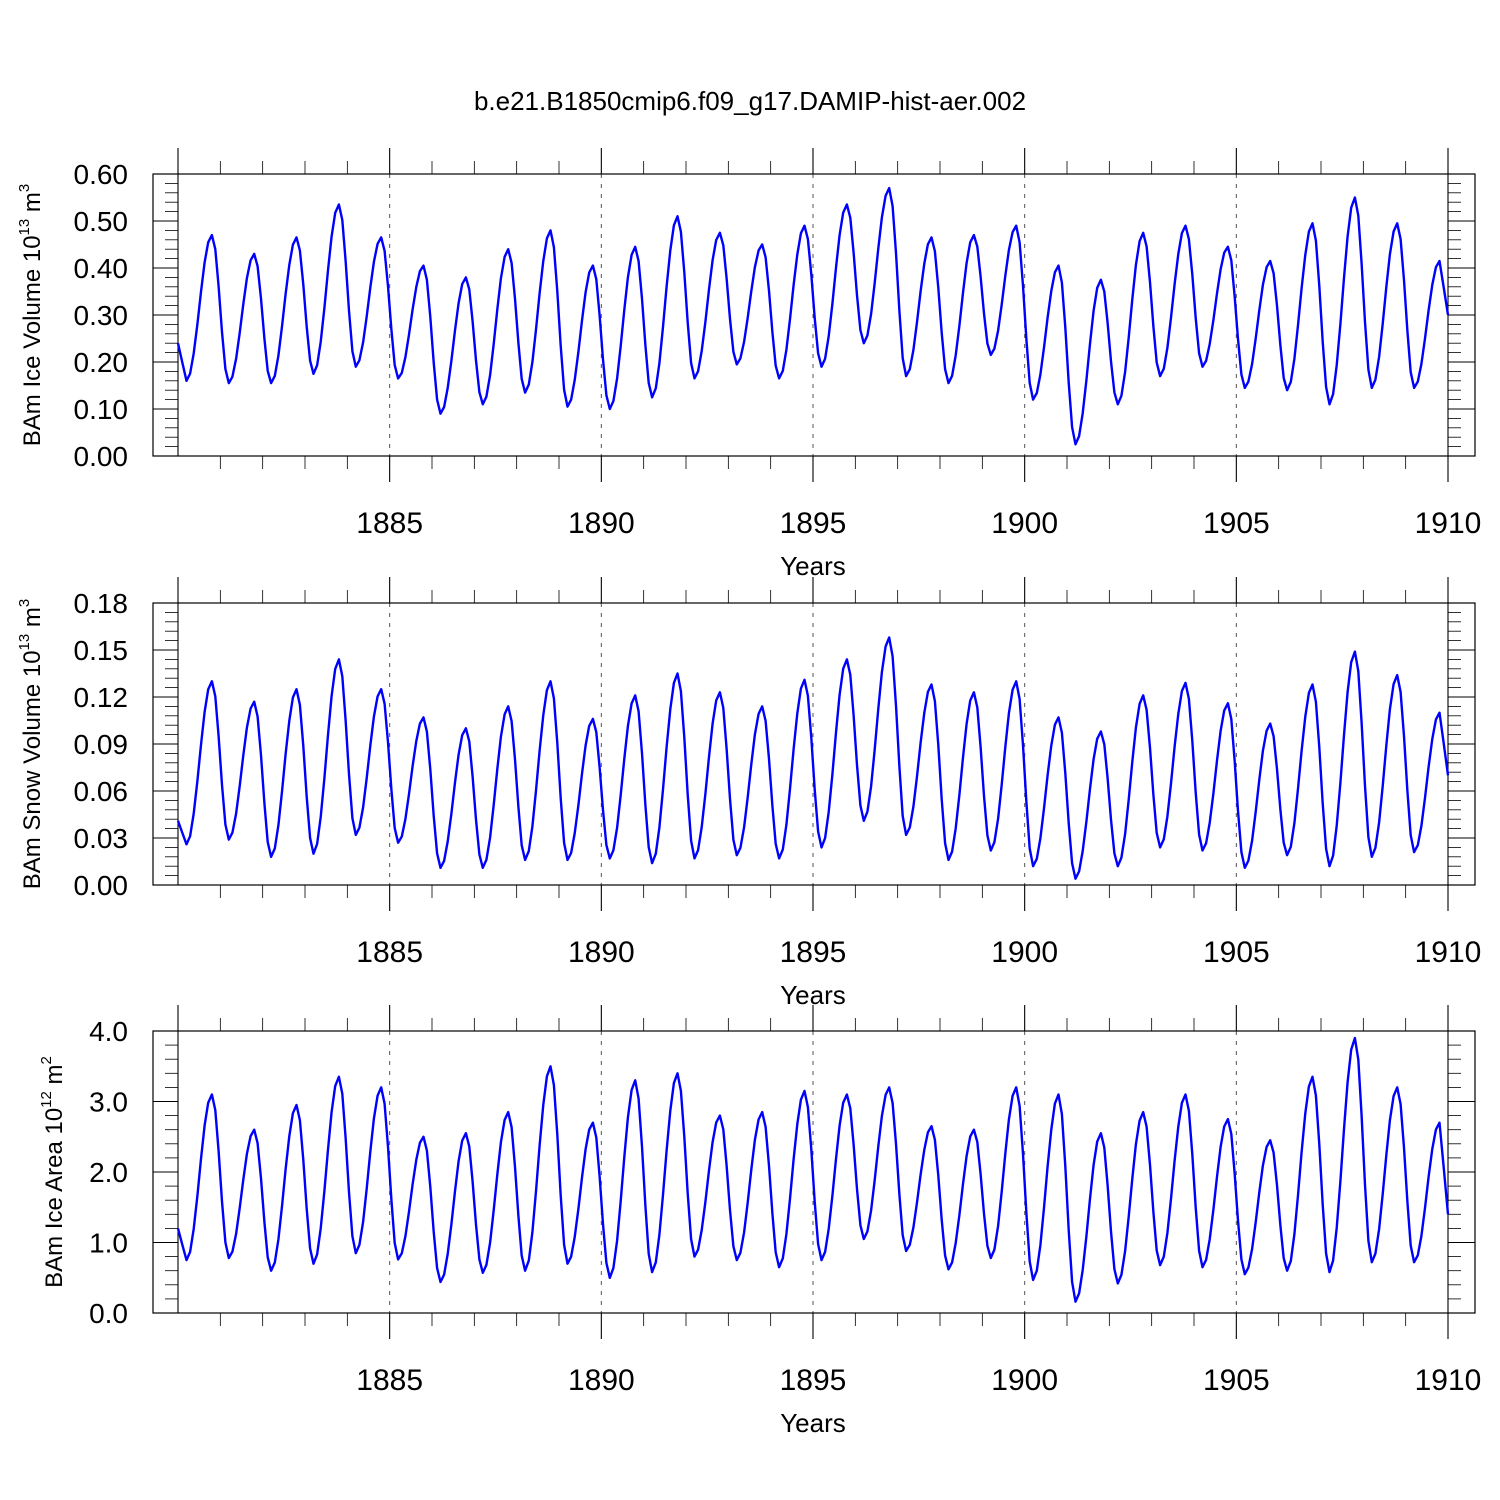 Image resolution: width=1500 pixels, height=1500 pixels. Describe the element at coordinates (31, 315) in the screenshot. I see `y-axis-label: BAm Ice Volume 1013 m3` at that location.